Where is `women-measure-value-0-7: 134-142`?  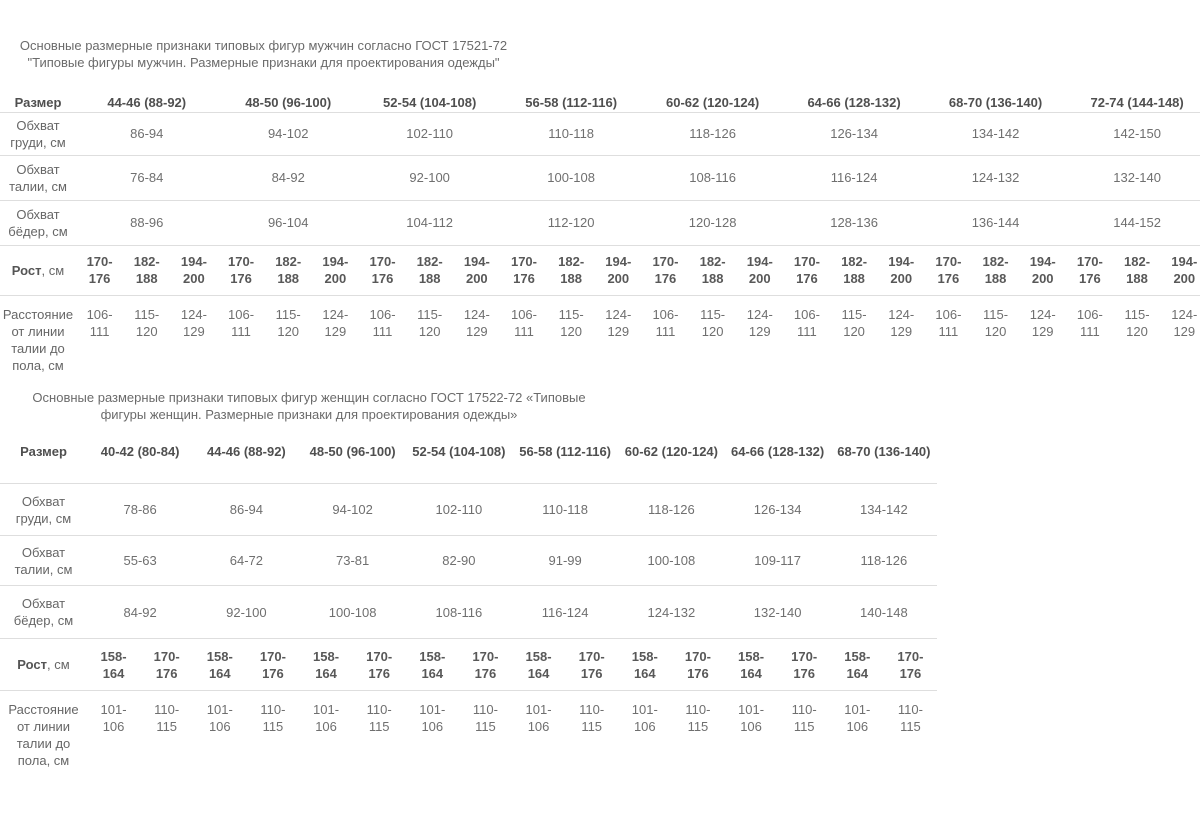
women-measure-value-0-7: 134-142 is located at coordinates (883, 509).